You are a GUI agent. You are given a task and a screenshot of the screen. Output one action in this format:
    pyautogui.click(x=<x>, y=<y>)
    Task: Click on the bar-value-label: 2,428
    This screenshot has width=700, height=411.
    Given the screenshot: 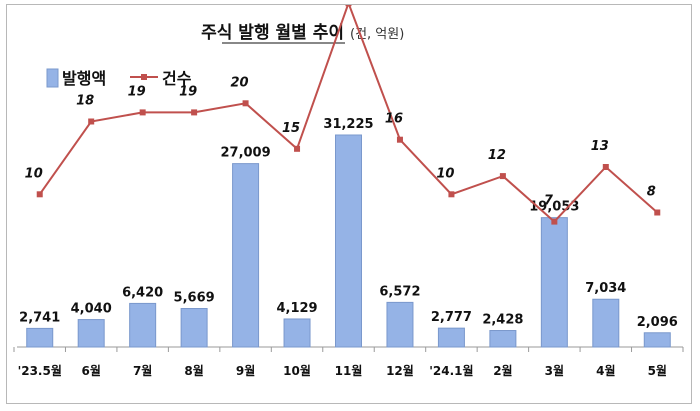 What is the action you would take?
    pyautogui.click(x=502, y=320)
    